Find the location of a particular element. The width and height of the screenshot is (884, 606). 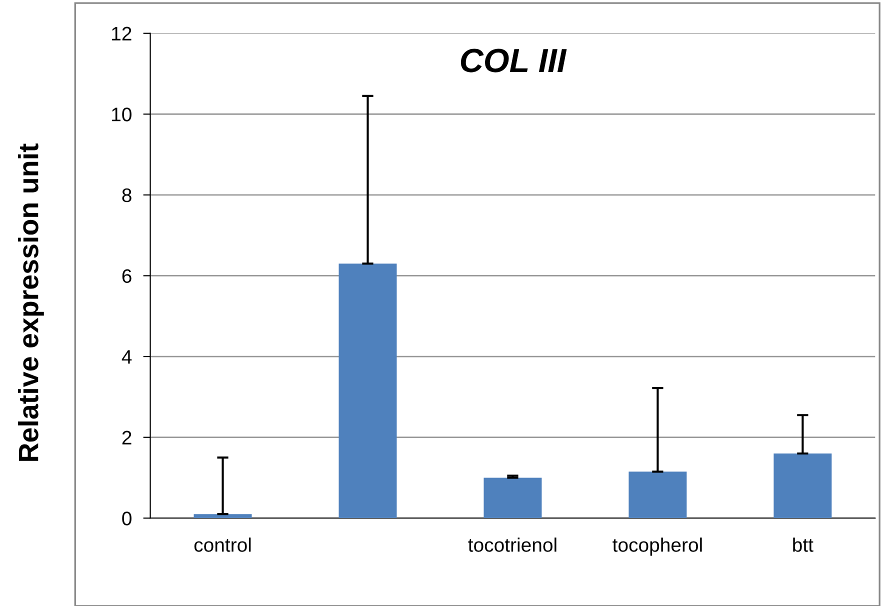

y-tick-label: 4 is located at coordinates (127, 357).